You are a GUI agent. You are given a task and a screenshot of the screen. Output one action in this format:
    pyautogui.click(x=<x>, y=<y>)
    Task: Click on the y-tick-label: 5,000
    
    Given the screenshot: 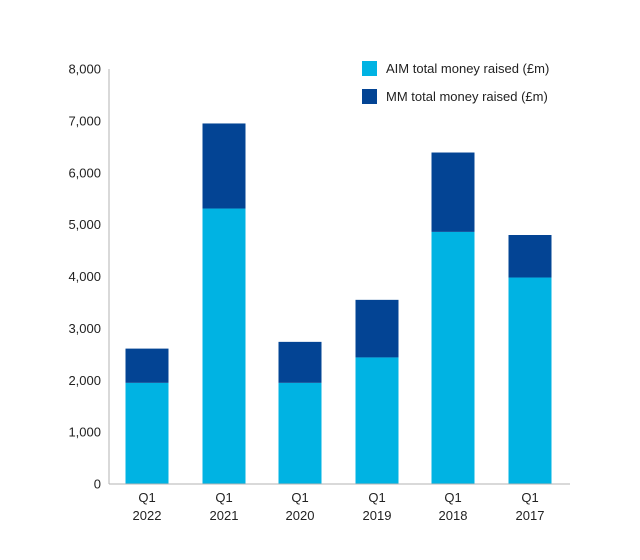 What is the action you would take?
    pyautogui.click(x=84, y=224)
    